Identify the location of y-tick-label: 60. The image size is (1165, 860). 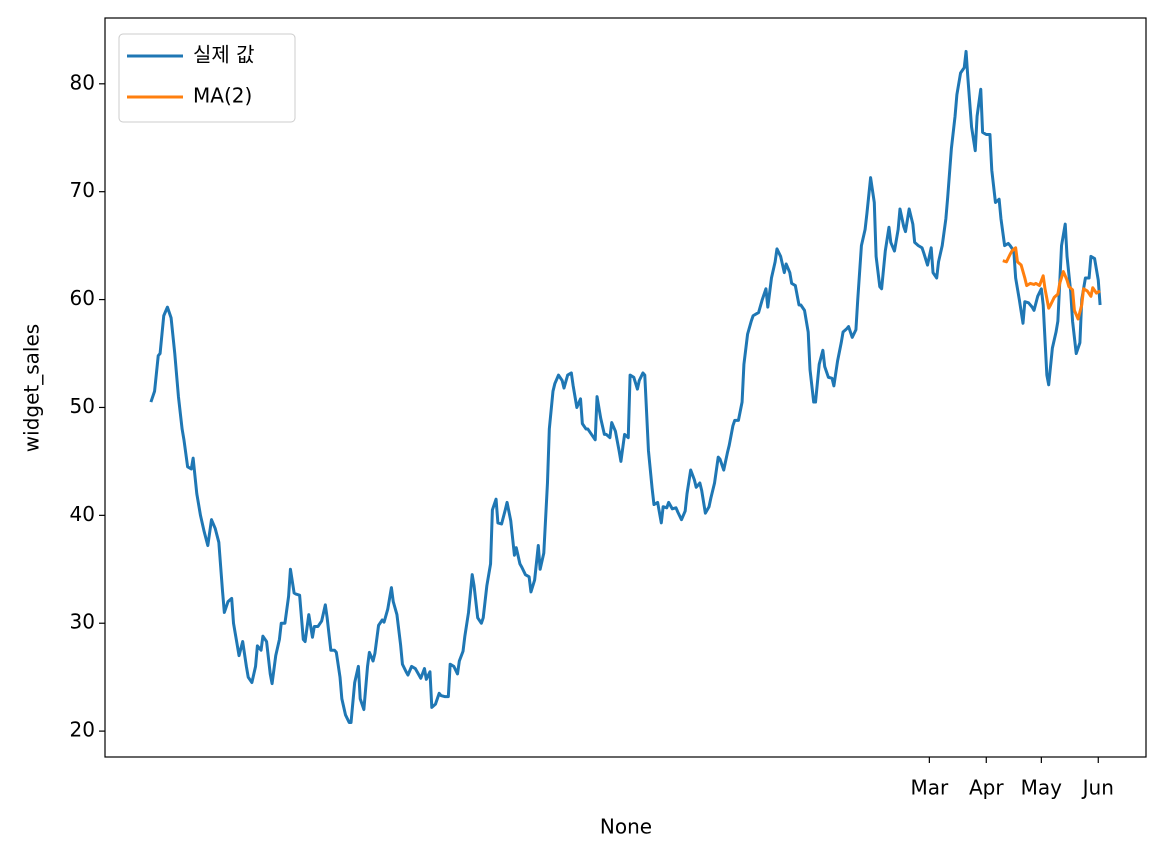
(82, 298).